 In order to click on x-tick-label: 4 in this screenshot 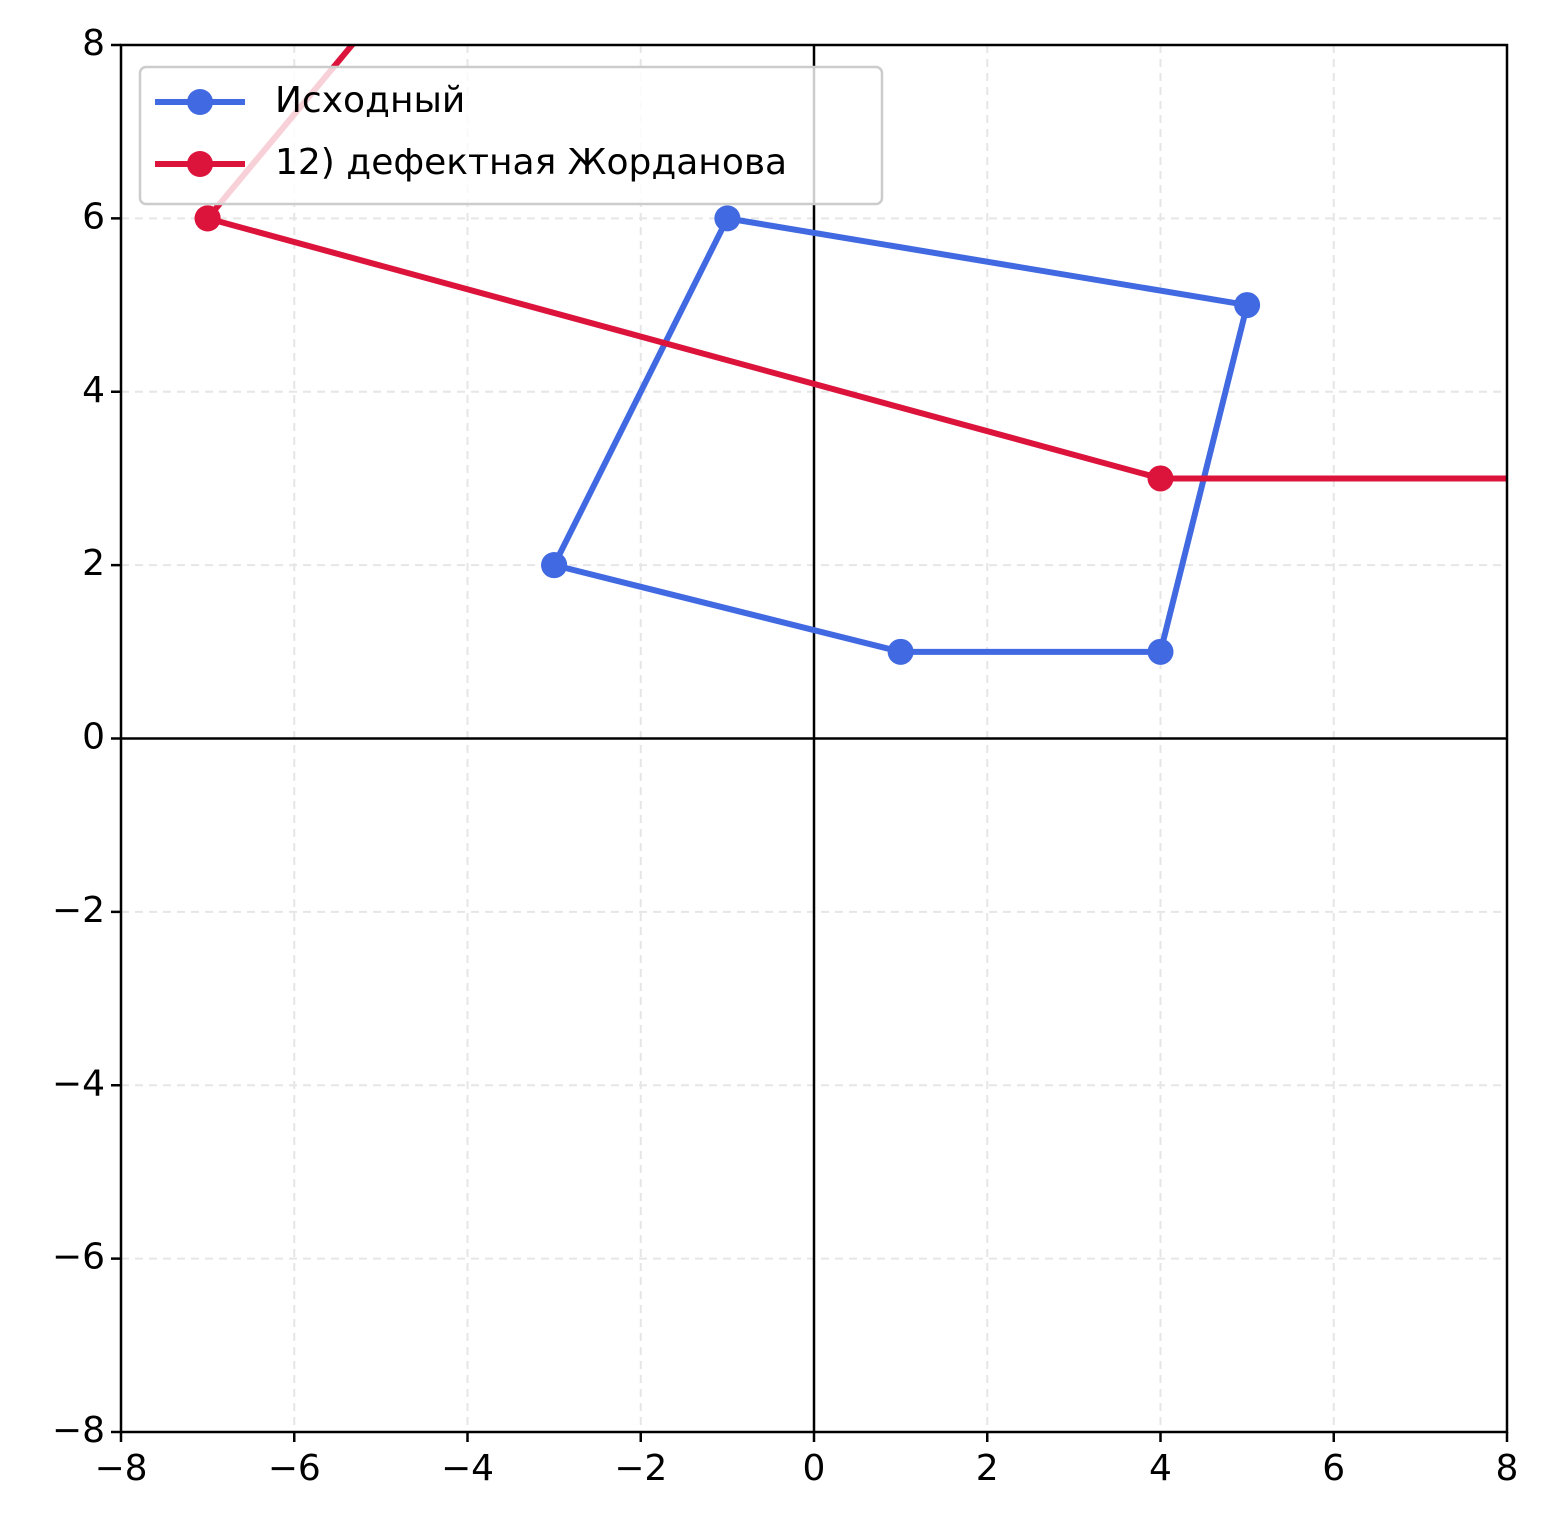, I will do `click(1160, 1468)`.